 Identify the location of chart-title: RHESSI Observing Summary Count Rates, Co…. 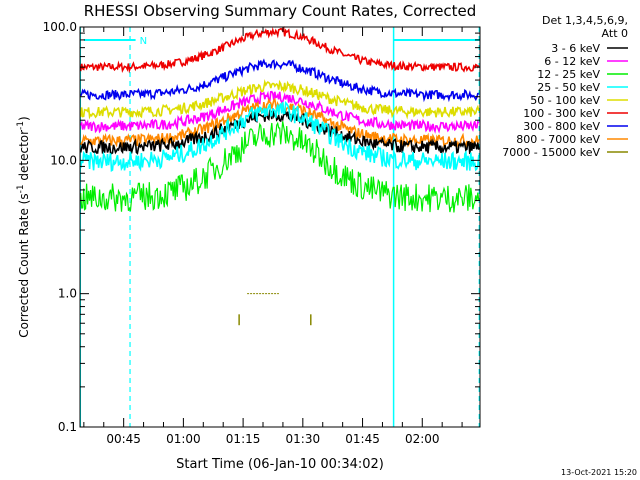
(280, 11).